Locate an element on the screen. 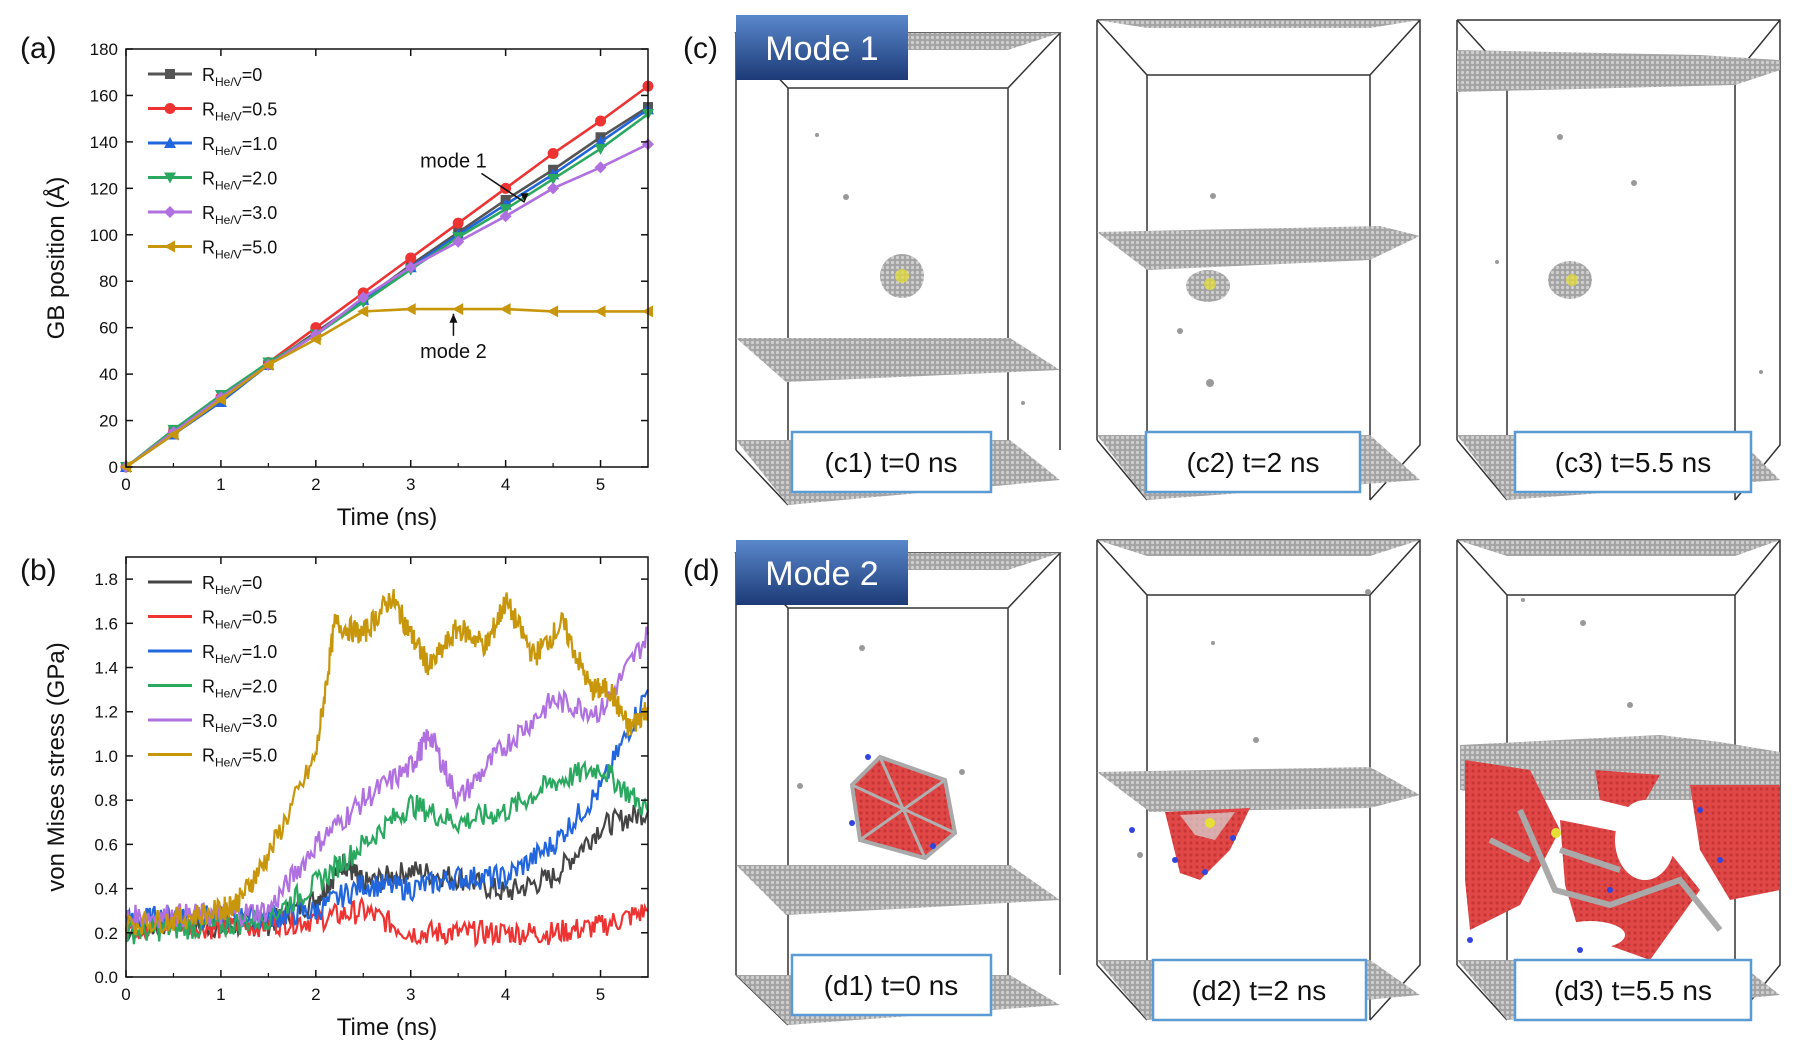  y-tick-label: 1.8 is located at coordinates (106, 579).